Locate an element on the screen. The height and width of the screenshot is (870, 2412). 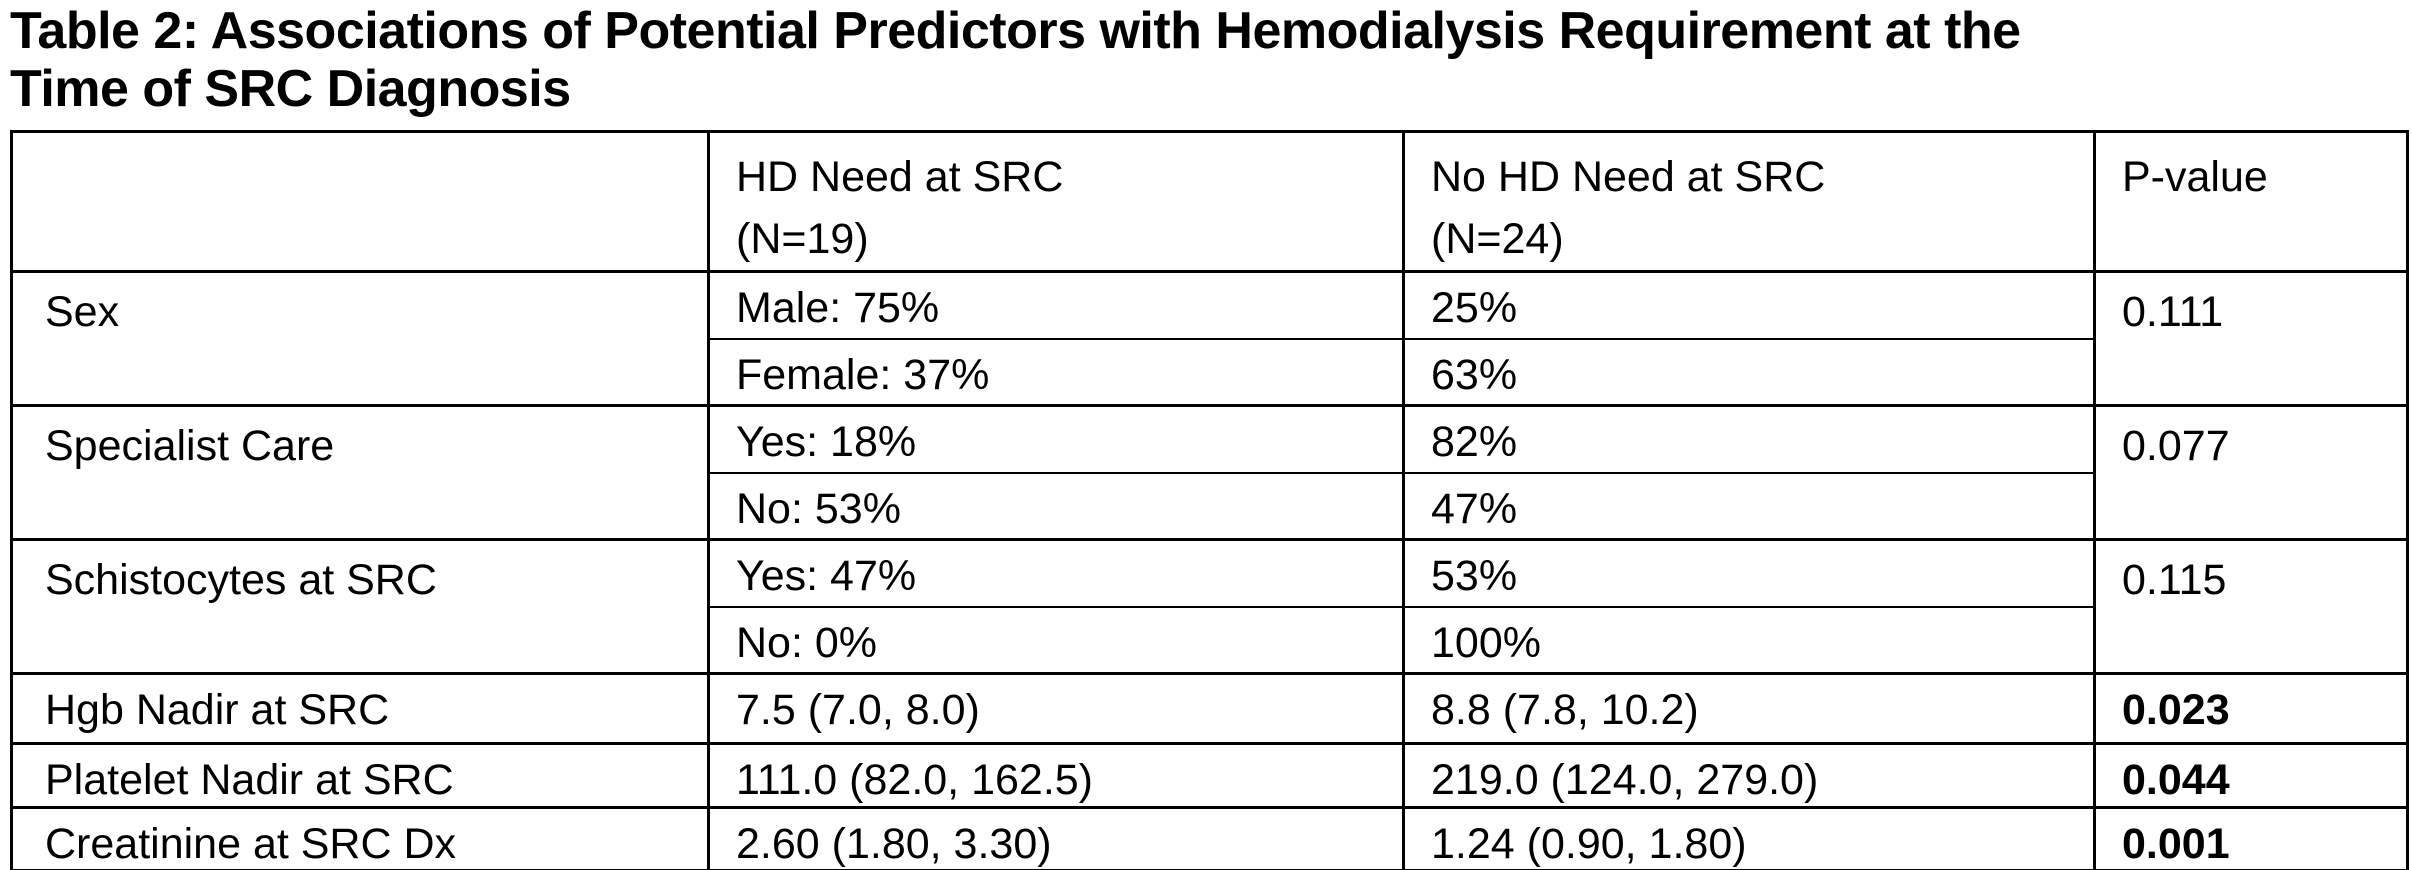
cell-schistocytes-yes-hd: Yes: 47% is located at coordinates (1056, 573).